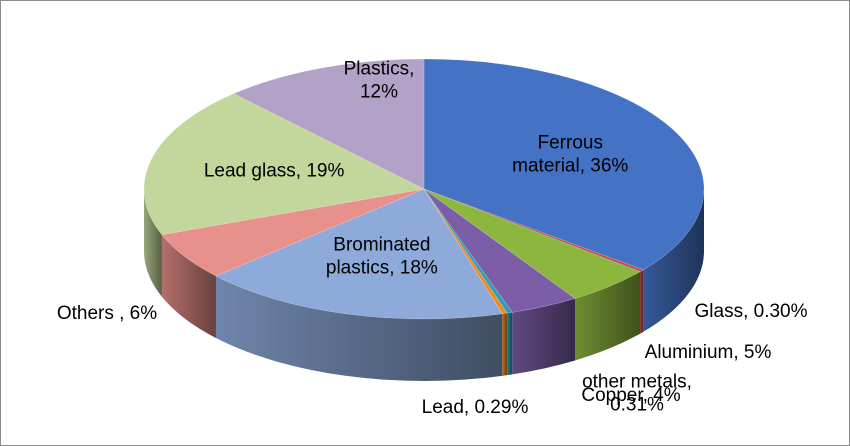 Image resolution: width=850 pixels, height=446 pixels. Describe the element at coordinates (274, 171) in the screenshot. I see `label-lead-glass-19: Lead glass, 19%` at that location.